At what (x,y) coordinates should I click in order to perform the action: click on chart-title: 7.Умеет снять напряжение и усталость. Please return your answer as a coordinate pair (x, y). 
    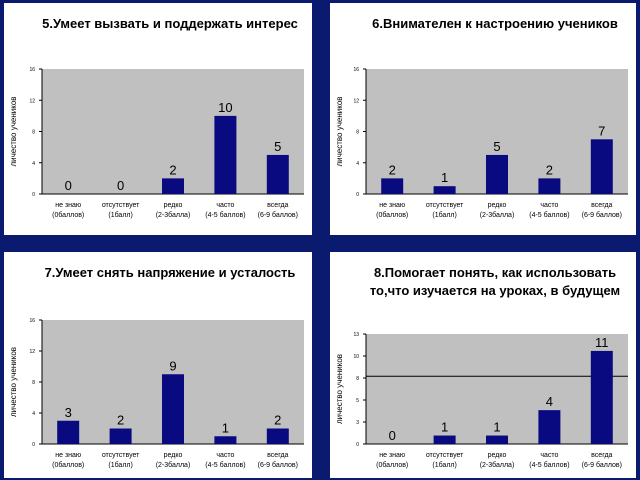
    Looking at the image, I should click on (170, 272).